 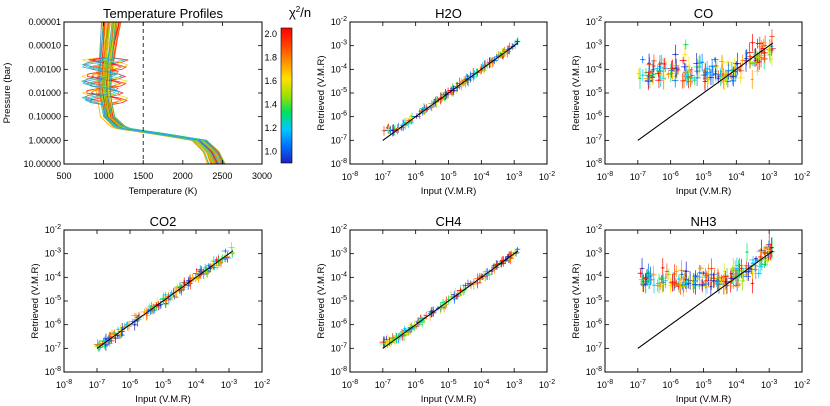 I want to click on temperature-profile-line, so click(x=167, y=93).